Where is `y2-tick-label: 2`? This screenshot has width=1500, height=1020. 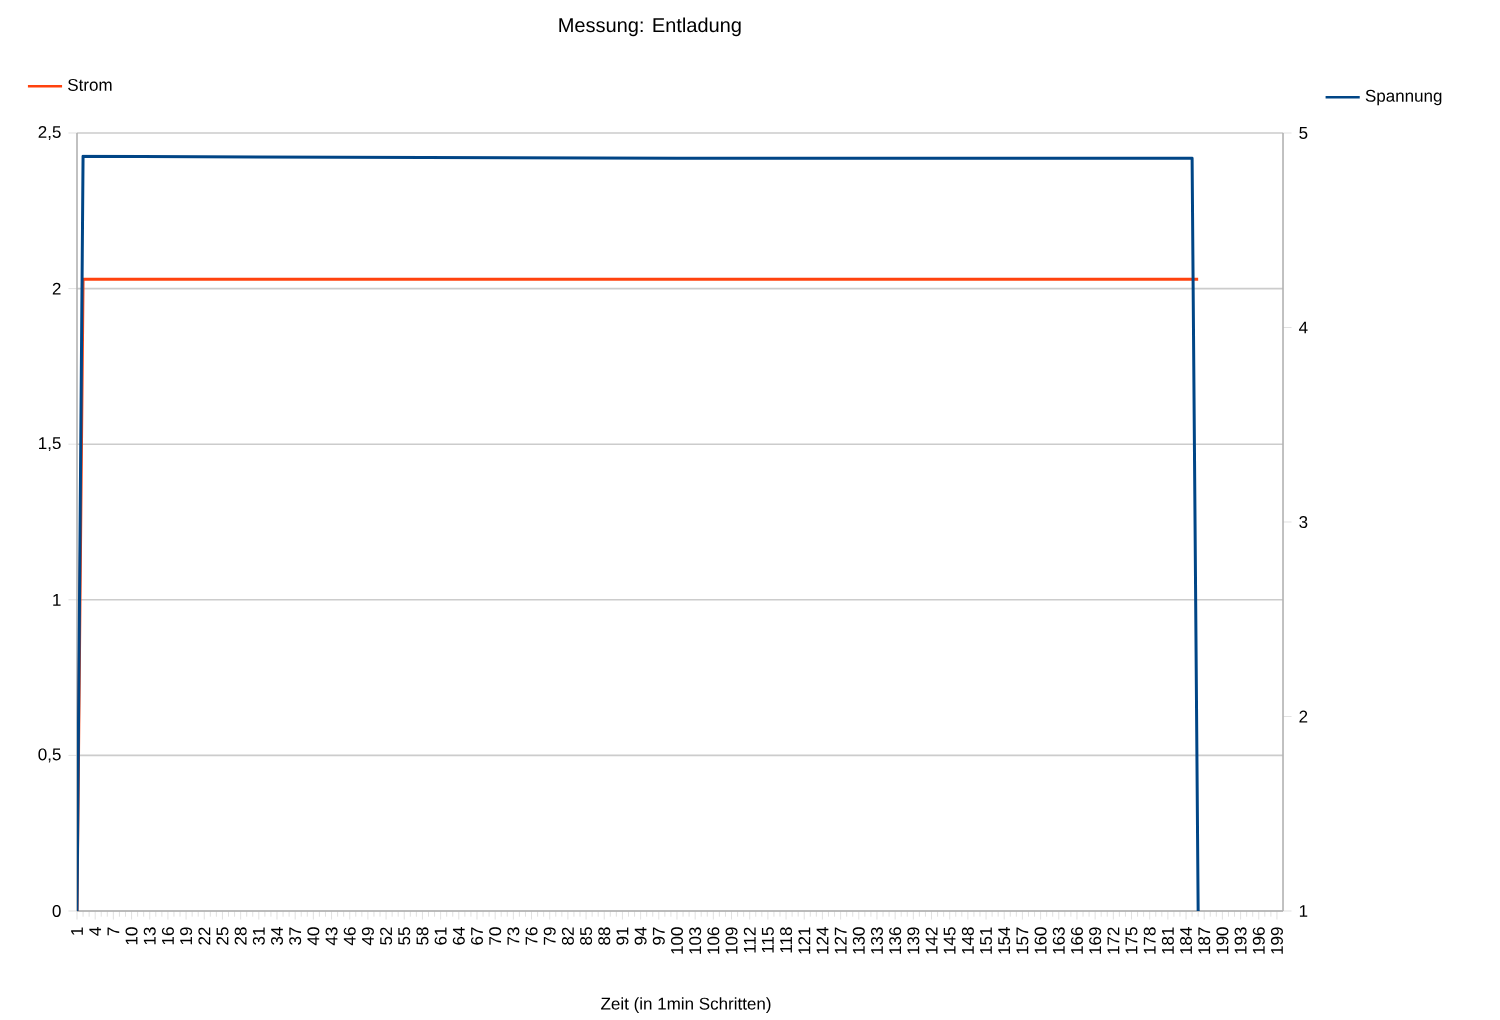
y2-tick-label: 2 is located at coordinates (1303, 716).